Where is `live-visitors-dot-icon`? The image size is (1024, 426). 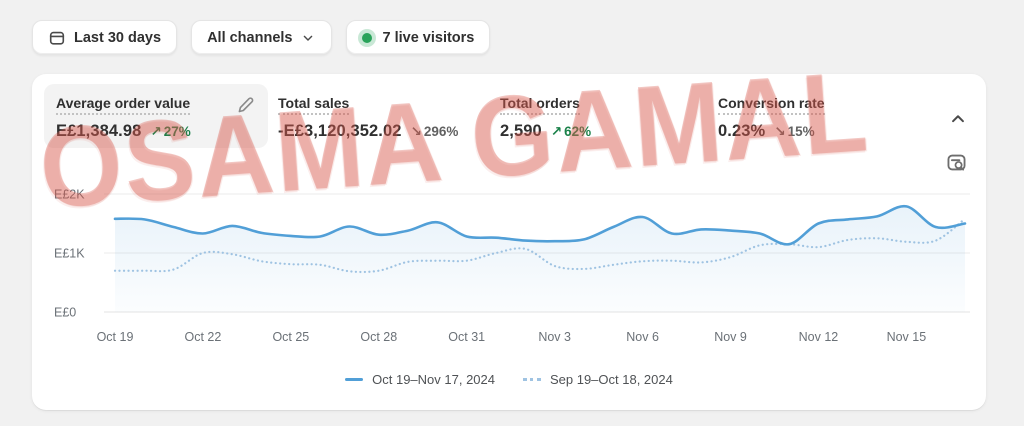
live-visitors-dot-icon is located at coordinates (367, 37).